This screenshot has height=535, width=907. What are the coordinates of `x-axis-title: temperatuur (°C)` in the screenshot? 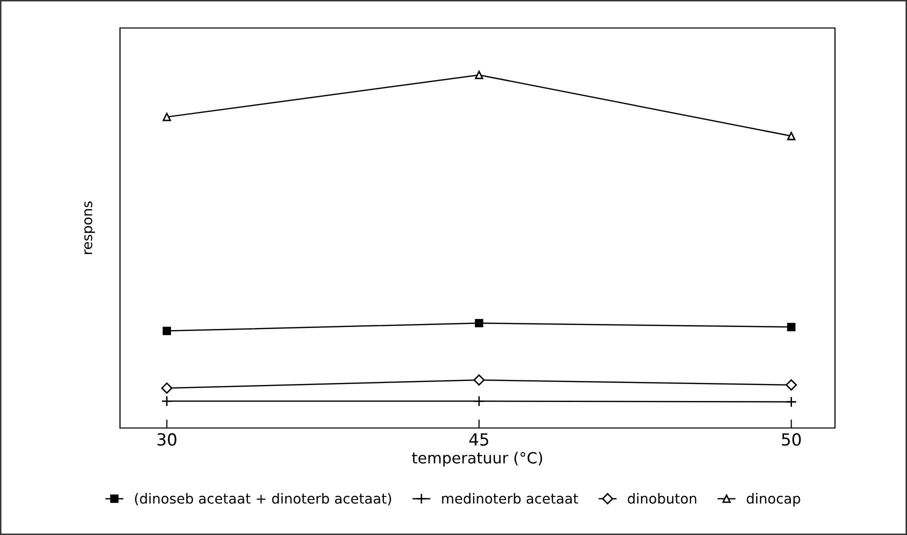 It's located at (477, 459).